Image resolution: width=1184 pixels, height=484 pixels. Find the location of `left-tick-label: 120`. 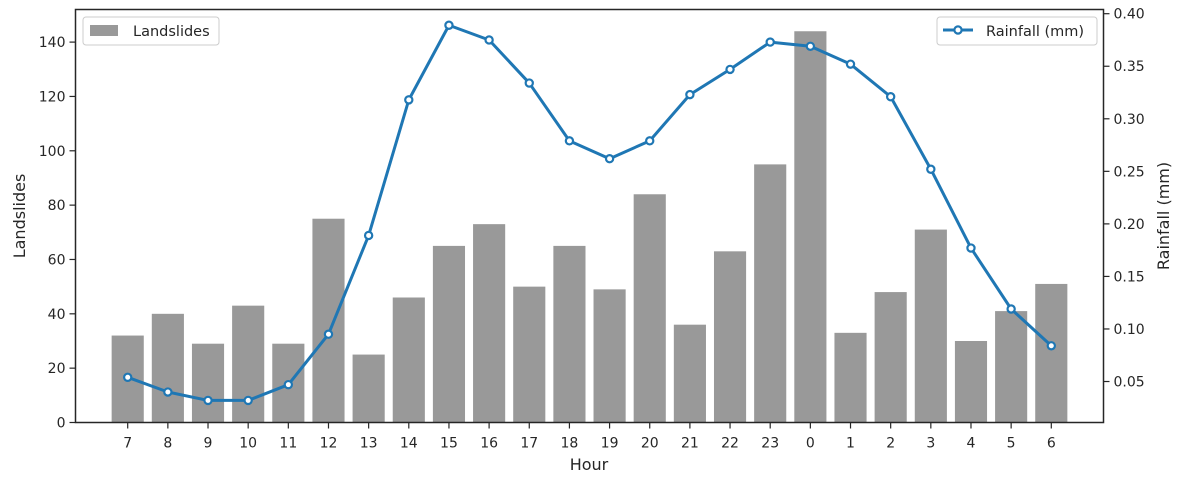

left-tick-label: 120 is located at coordinates (52, 97).